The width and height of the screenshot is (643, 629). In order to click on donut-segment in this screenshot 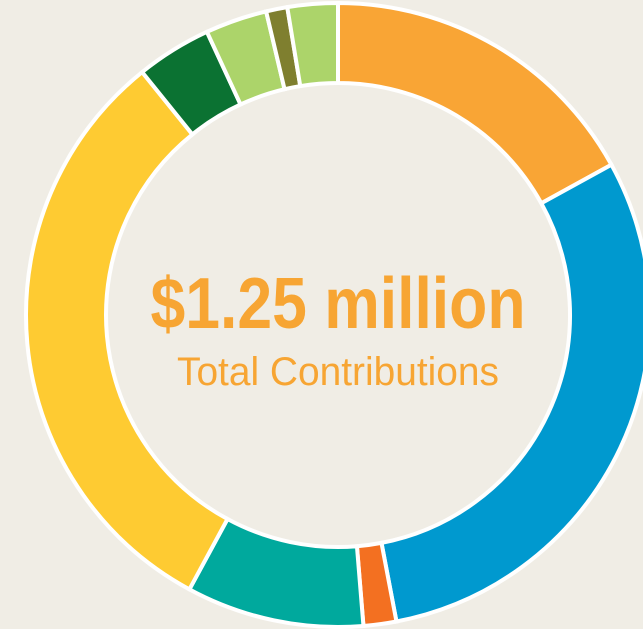, I will do `click(312, 44)`.